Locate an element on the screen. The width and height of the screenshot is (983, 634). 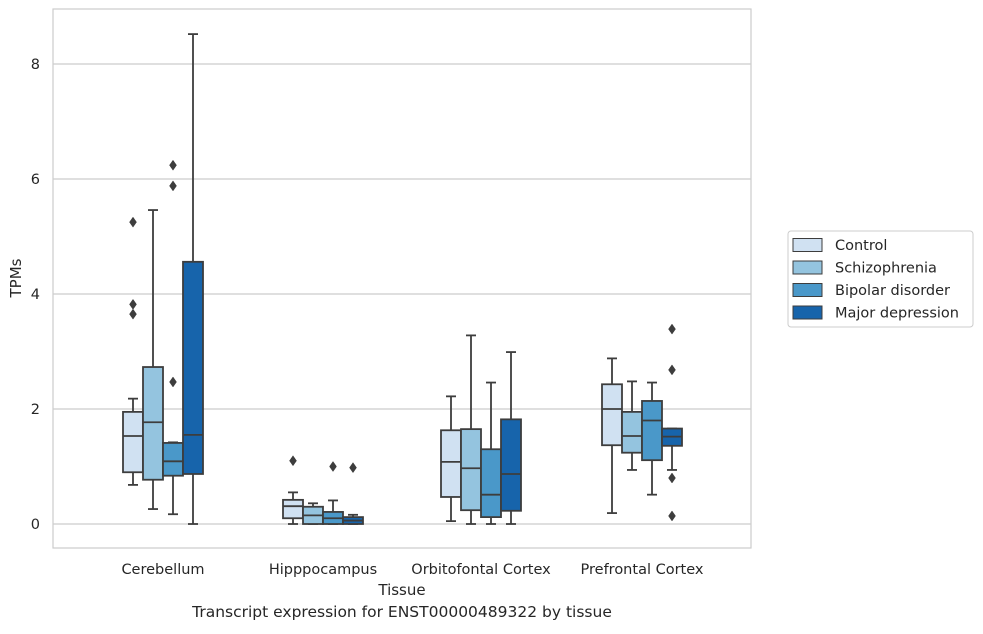
y-tick-label: 4 is located at coordinates (35, 295).